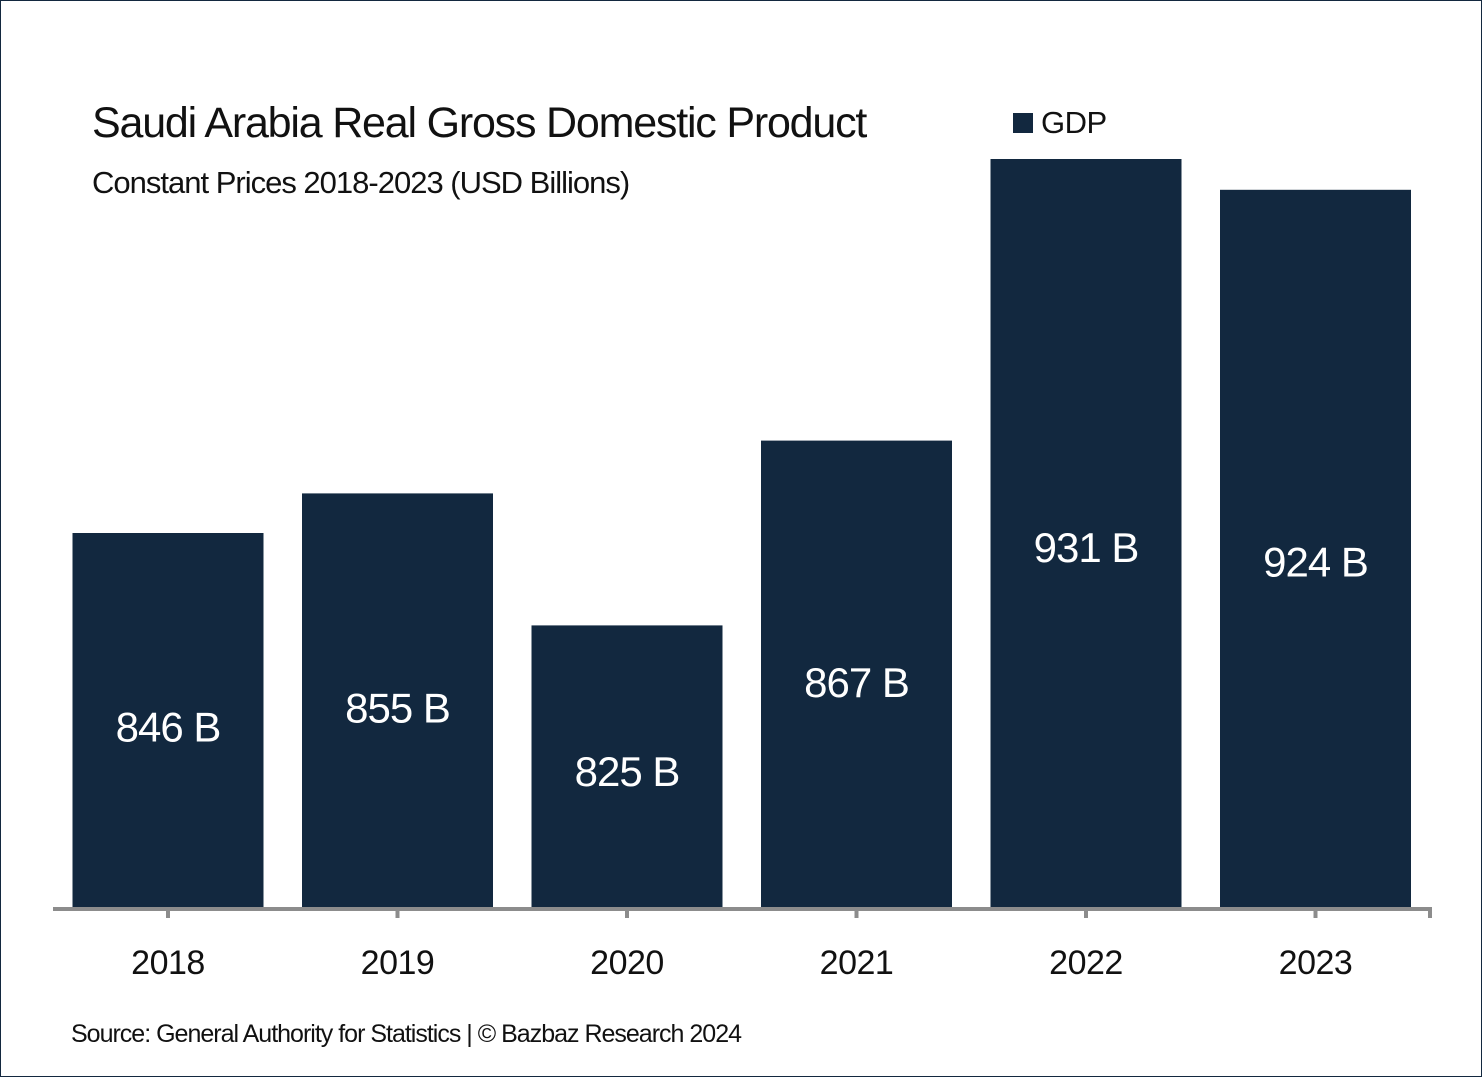  I want to click on x-tick-2020, so click(627, 914).